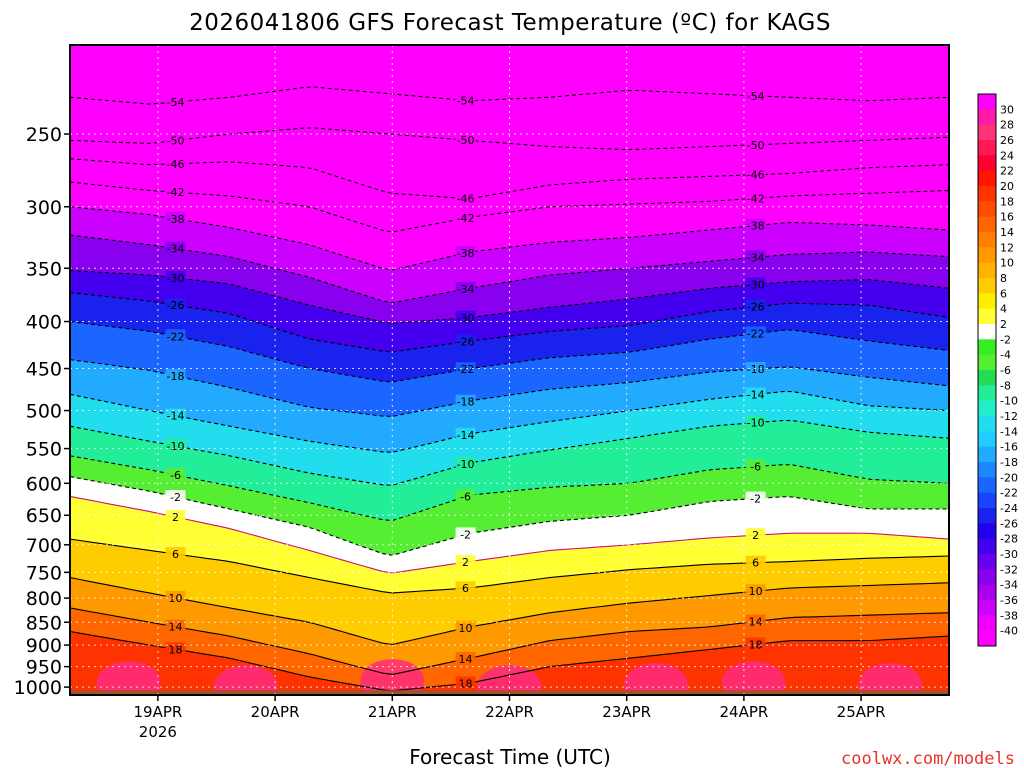 This screenshot has height=768, width=1024. Describe the element at coordinates (466, 464) in the screenshot. I see `isotherm-label: -10` at that location.